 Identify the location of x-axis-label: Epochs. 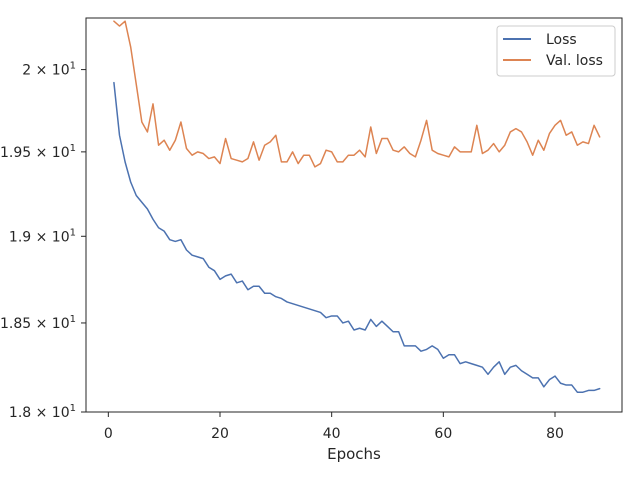
(354, 454).